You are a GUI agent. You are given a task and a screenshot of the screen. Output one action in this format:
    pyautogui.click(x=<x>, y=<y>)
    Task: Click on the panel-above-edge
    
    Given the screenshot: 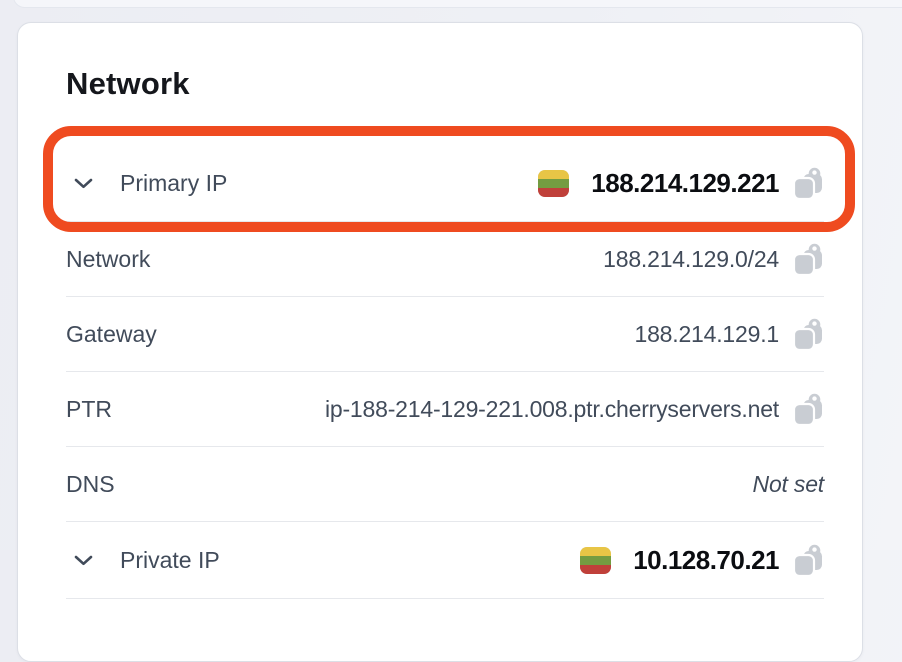 What is the action you would take?
    pyautogui.click(x=457, y=4)
    